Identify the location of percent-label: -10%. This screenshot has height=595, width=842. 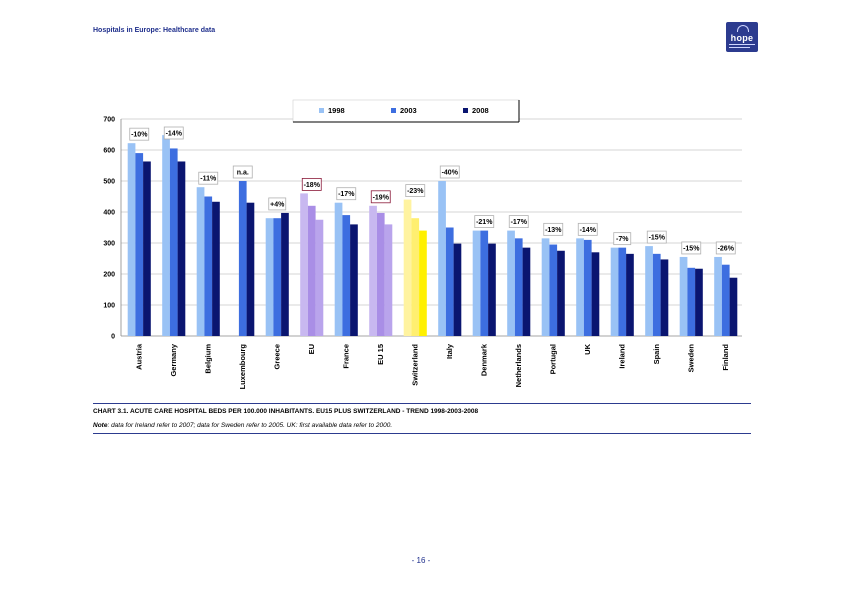
(139, 135).